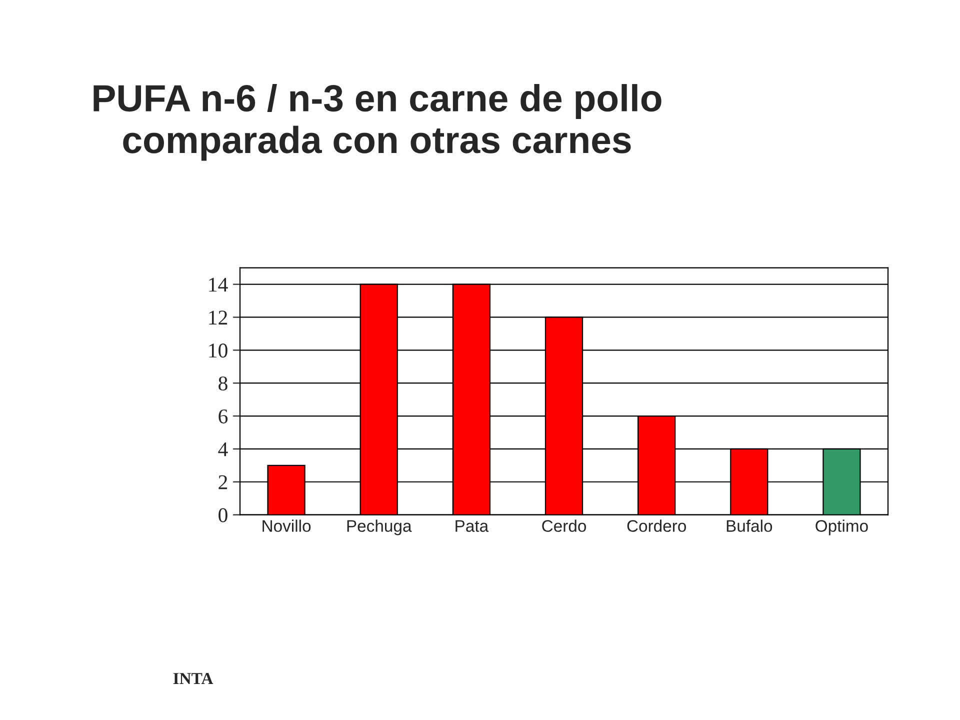 Image resolution: width=960 pixels, height=720 pixels. Describe the element at coordinates (223, 515) in the screenshot. I see `y-tick-label: 0` at that location.